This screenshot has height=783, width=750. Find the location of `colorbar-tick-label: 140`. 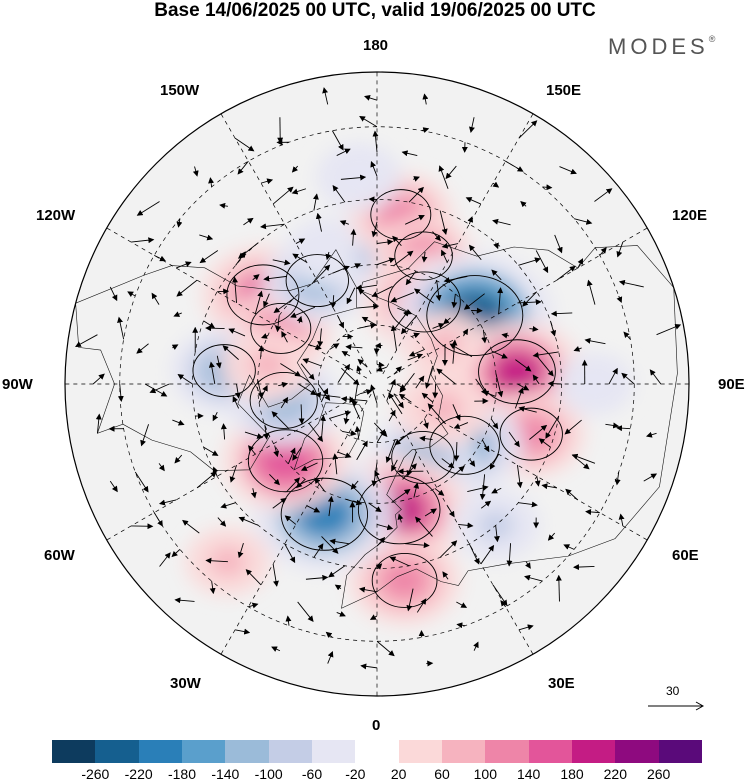

colorbar-tick-label: 140 is located at coordinates (528, 774).